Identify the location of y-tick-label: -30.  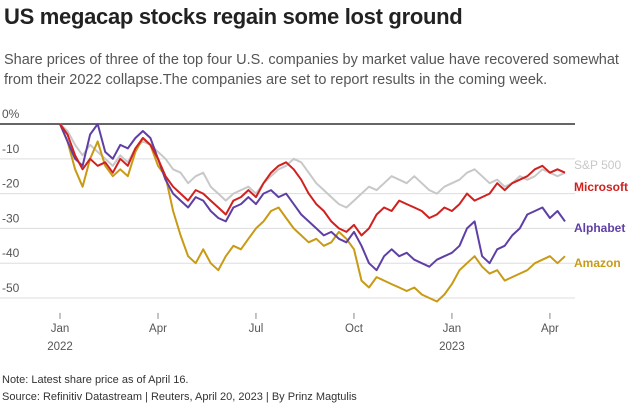
(11, 218).